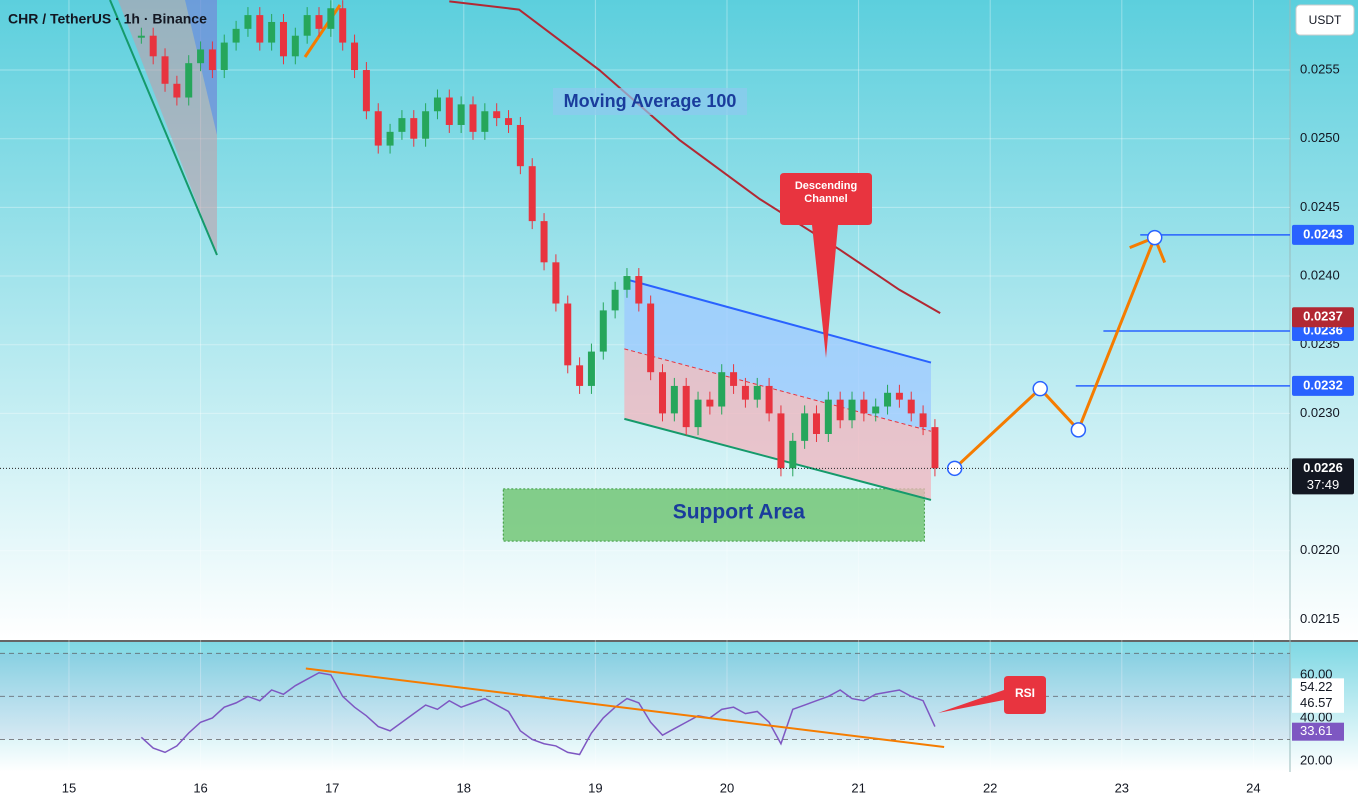 The width and height of the screenshot is (1358, 807). I want to click on price-label: 0.0232, so click(1323, 384).